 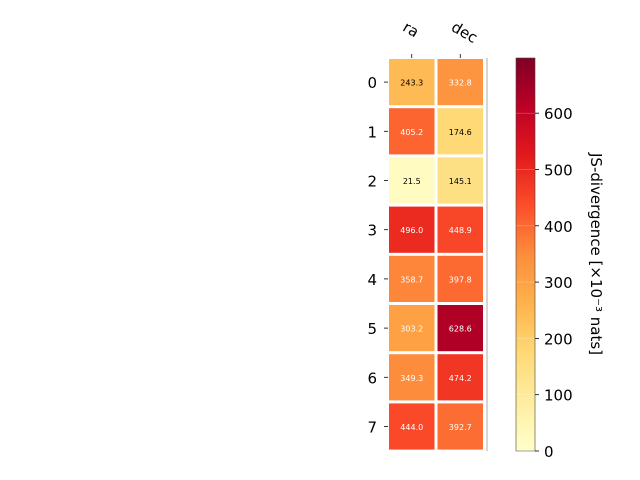 What do you see at coordinates (440, 38) in the screenshot?
I see `column-tick-labels: ra dec` at bounding box center [440, 38].